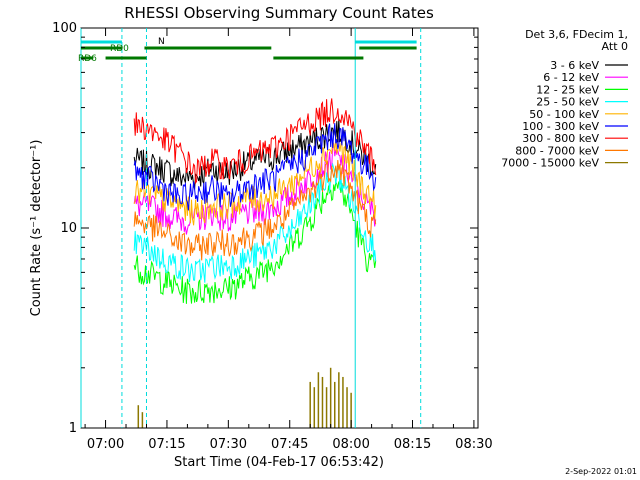 Image resolution: width=640 pixels, height=480 pixels. I want to click on legend-header: Det 3,6, FDecim 1,, so click(576, 34).